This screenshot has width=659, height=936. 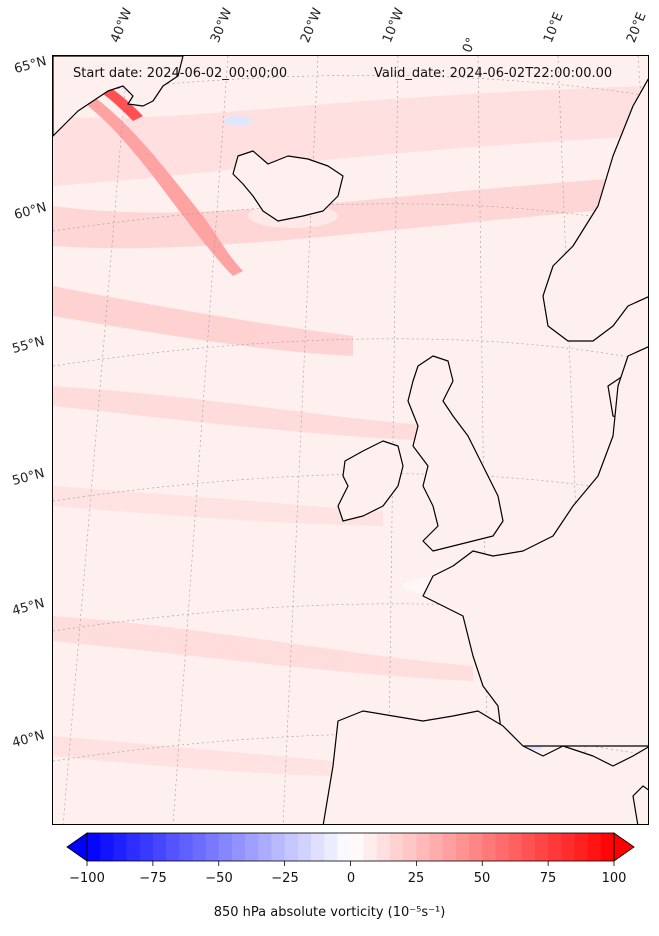 I want to click on colorbar-tick-label: −25, so click(x=285, y=878).